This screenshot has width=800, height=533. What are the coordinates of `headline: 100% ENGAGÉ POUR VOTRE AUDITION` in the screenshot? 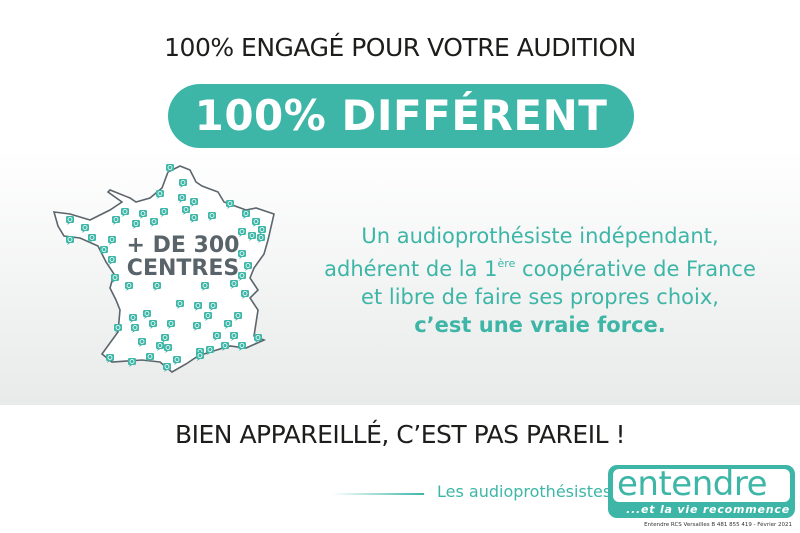 It's located at (400, 47).